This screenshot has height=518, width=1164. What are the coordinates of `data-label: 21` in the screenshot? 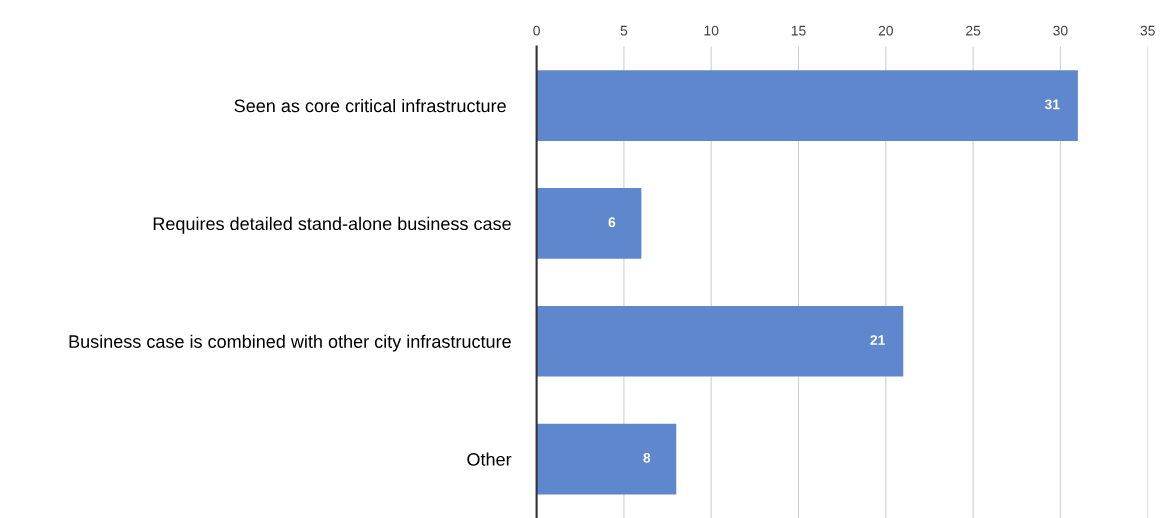 It's located at (877, 340).